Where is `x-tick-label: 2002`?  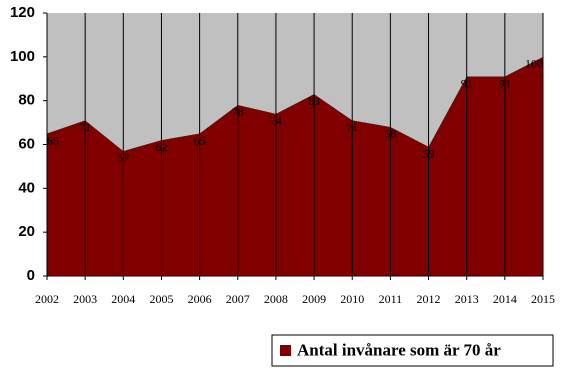 x-tick-label: 2002 is located at coordinates (47, 299).